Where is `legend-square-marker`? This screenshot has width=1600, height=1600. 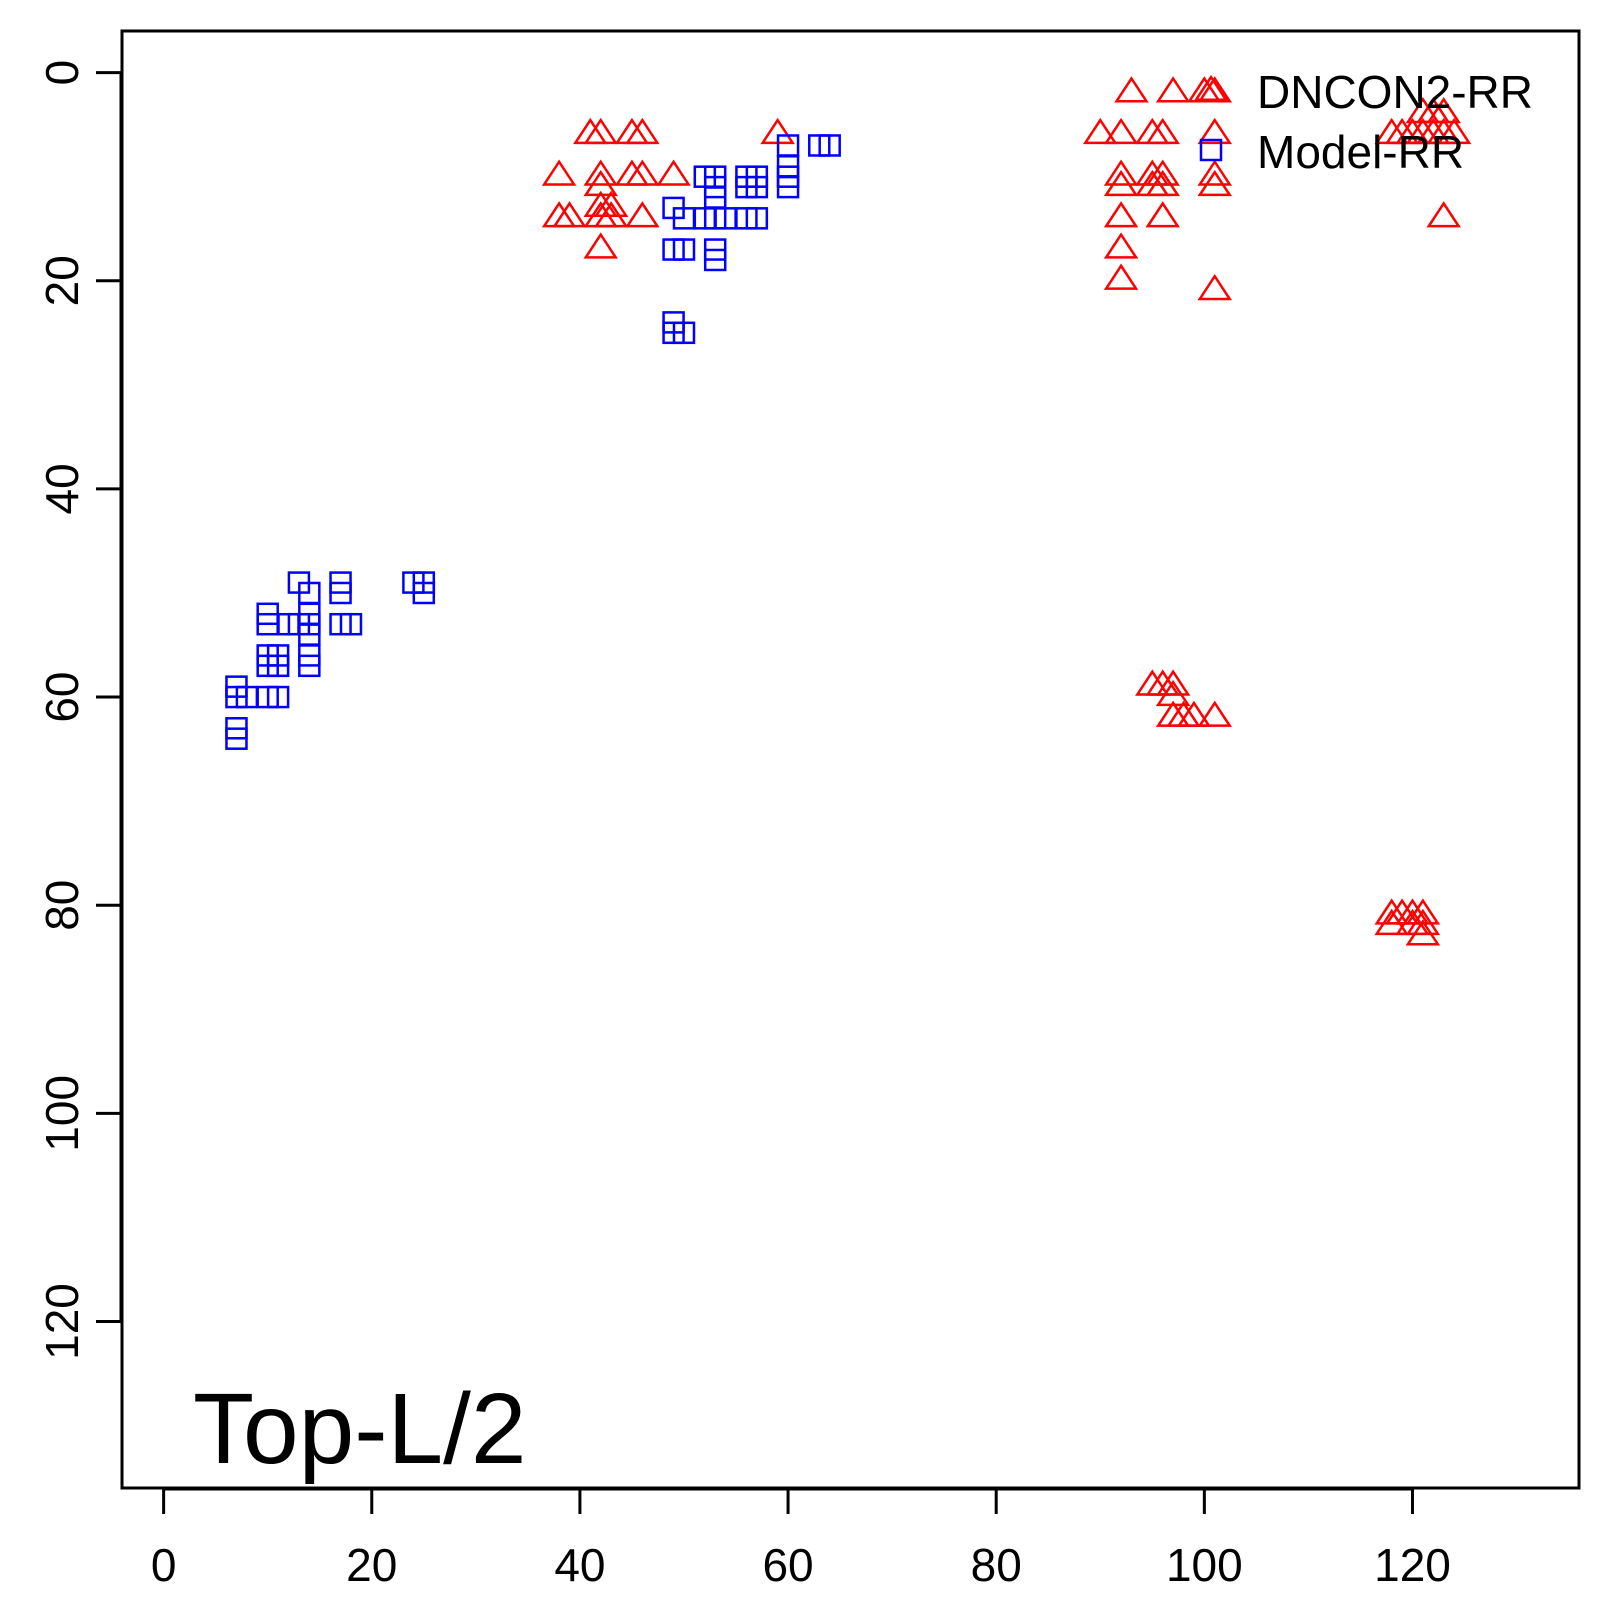
legend-square-marker is located at coordinates (1211, 150).